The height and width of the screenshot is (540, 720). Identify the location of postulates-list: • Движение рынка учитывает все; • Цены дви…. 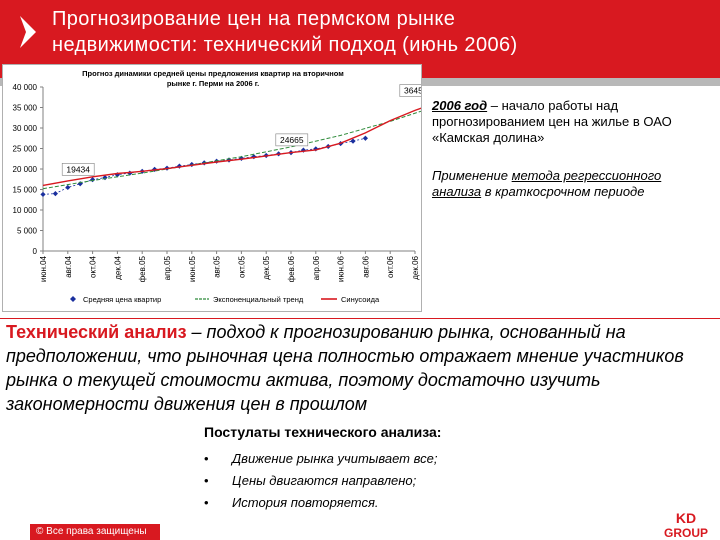
(320, 481).